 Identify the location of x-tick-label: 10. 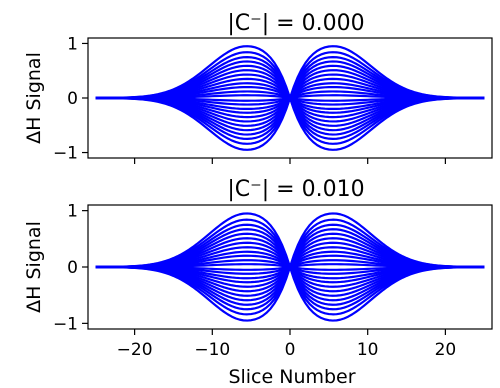
(368, 350).